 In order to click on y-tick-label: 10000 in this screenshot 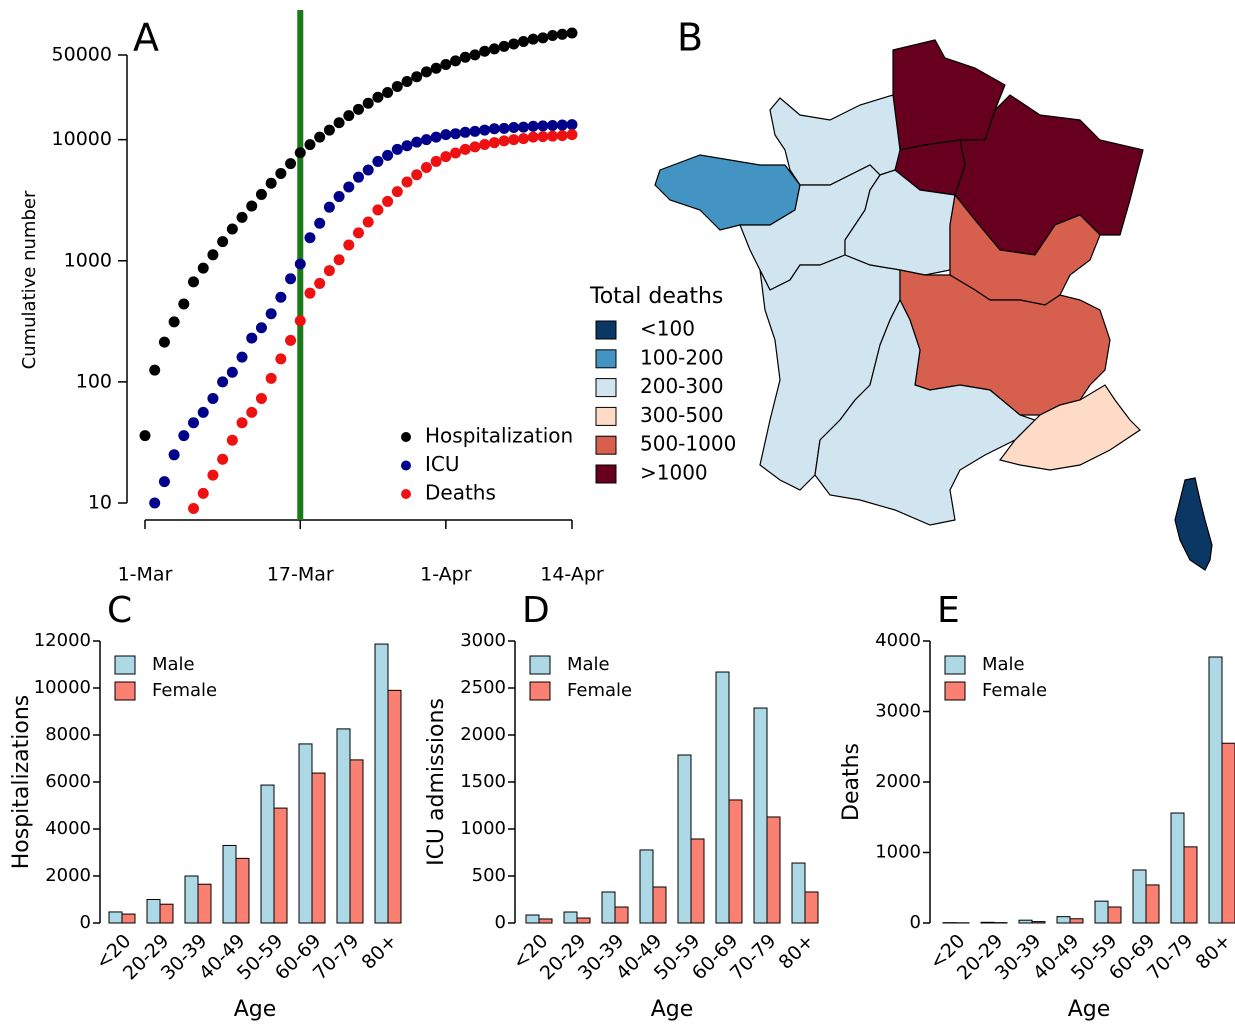, I will do `click(82, 139)`.